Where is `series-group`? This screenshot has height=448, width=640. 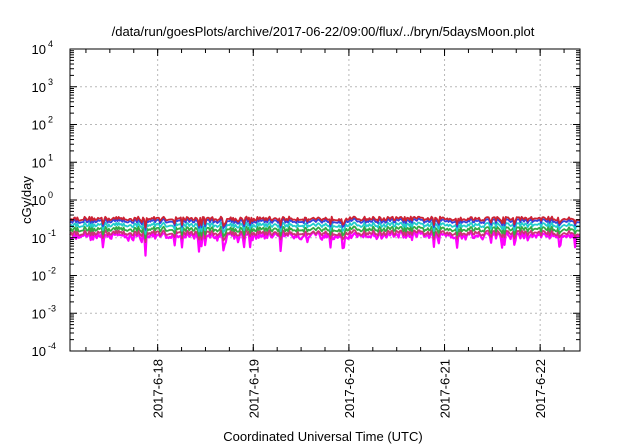 series-group is located at coordinates (325, 236).